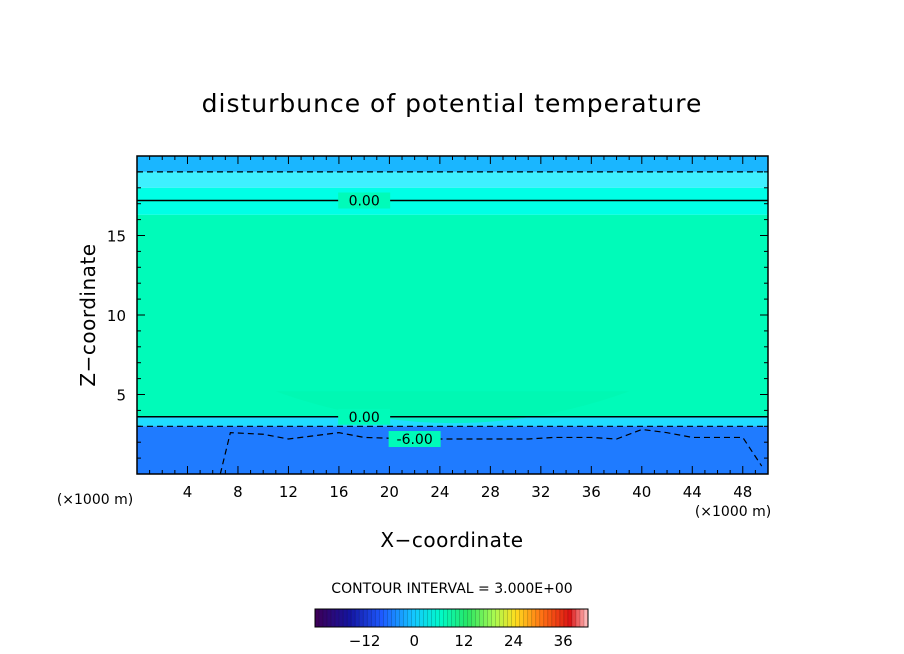 The width and height of the screenshot is (904, 654). What do you see at coordinates (338, 492) in the screenshot?
I see `x-tick-label: 16` at bounding box center [338, 492].